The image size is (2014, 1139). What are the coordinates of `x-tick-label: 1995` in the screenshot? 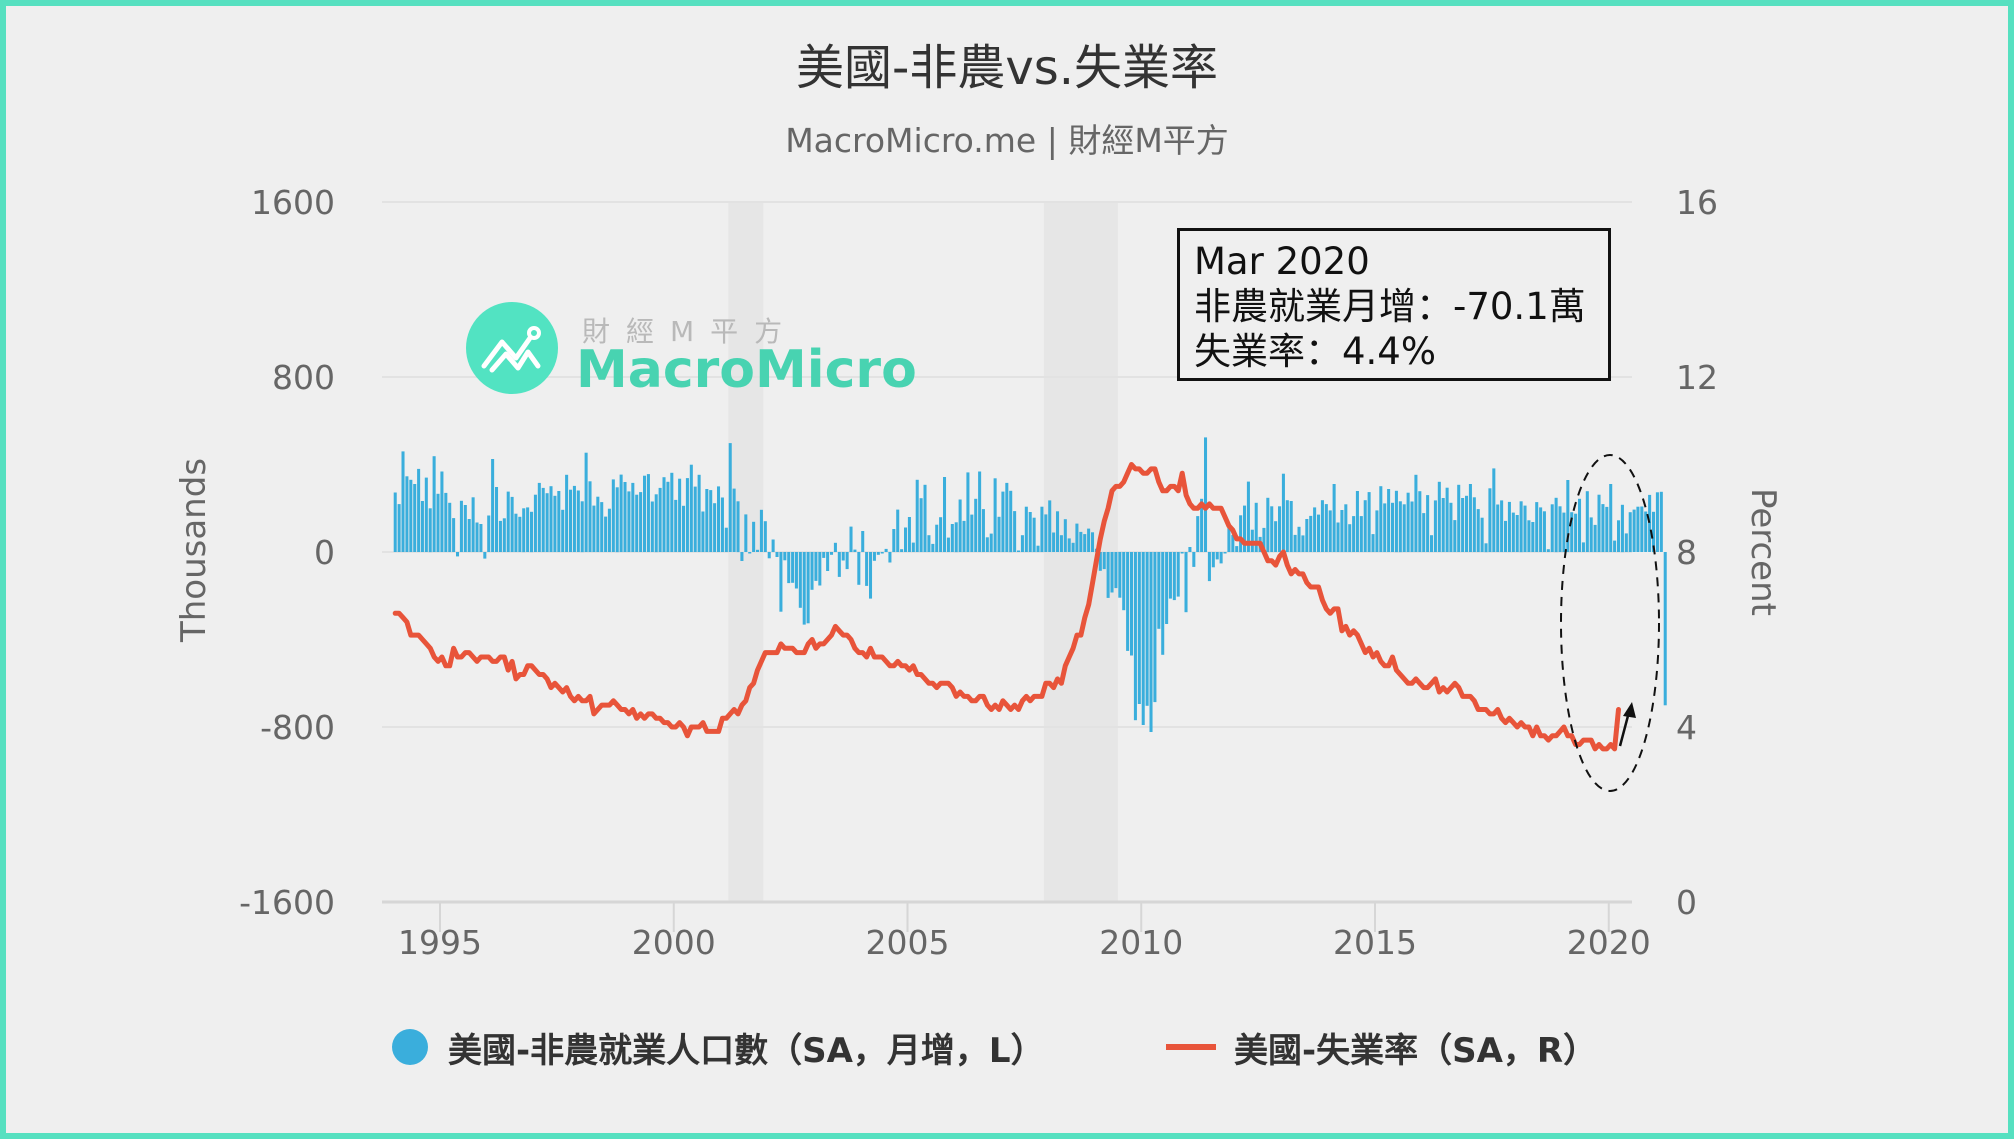 It's located at (440, 942).